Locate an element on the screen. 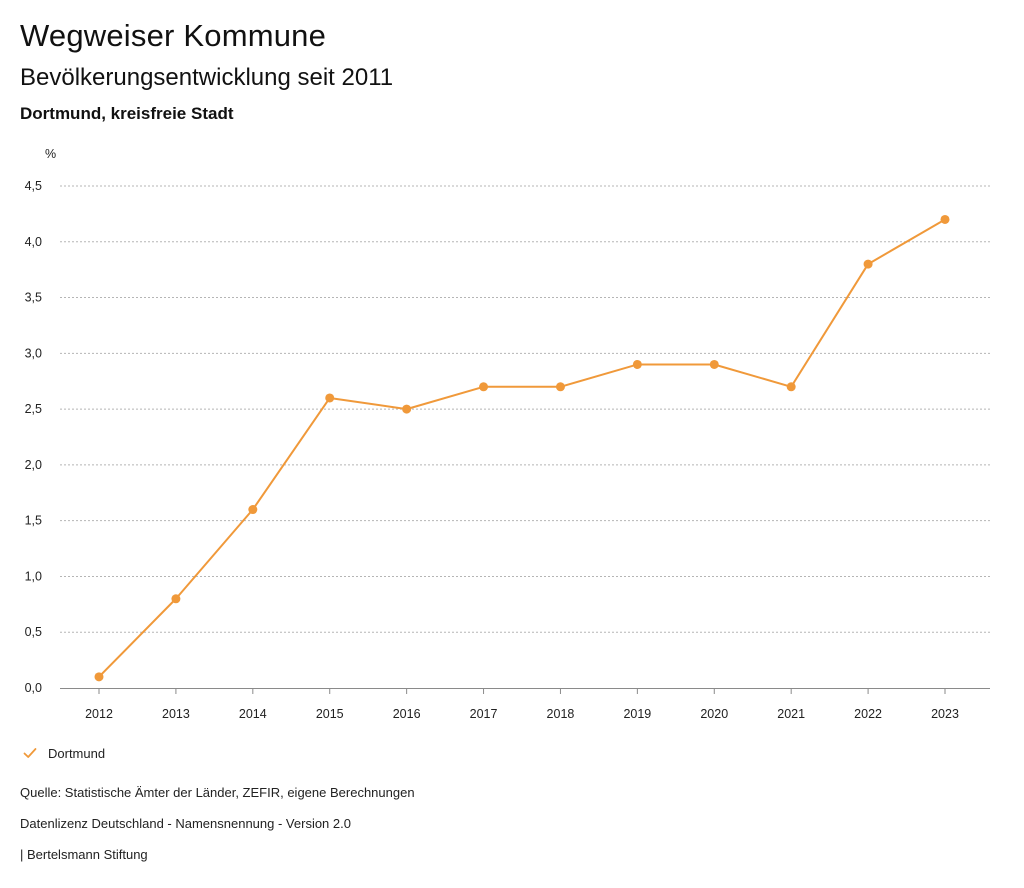 The width and height of the screenshot is (1024, 888). x-tick-label: 2014 is located at coordinates (253, 714).